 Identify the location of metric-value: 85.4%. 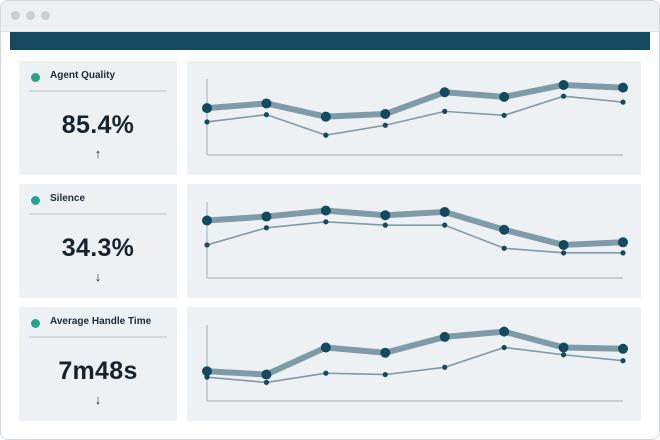
(98, 125).